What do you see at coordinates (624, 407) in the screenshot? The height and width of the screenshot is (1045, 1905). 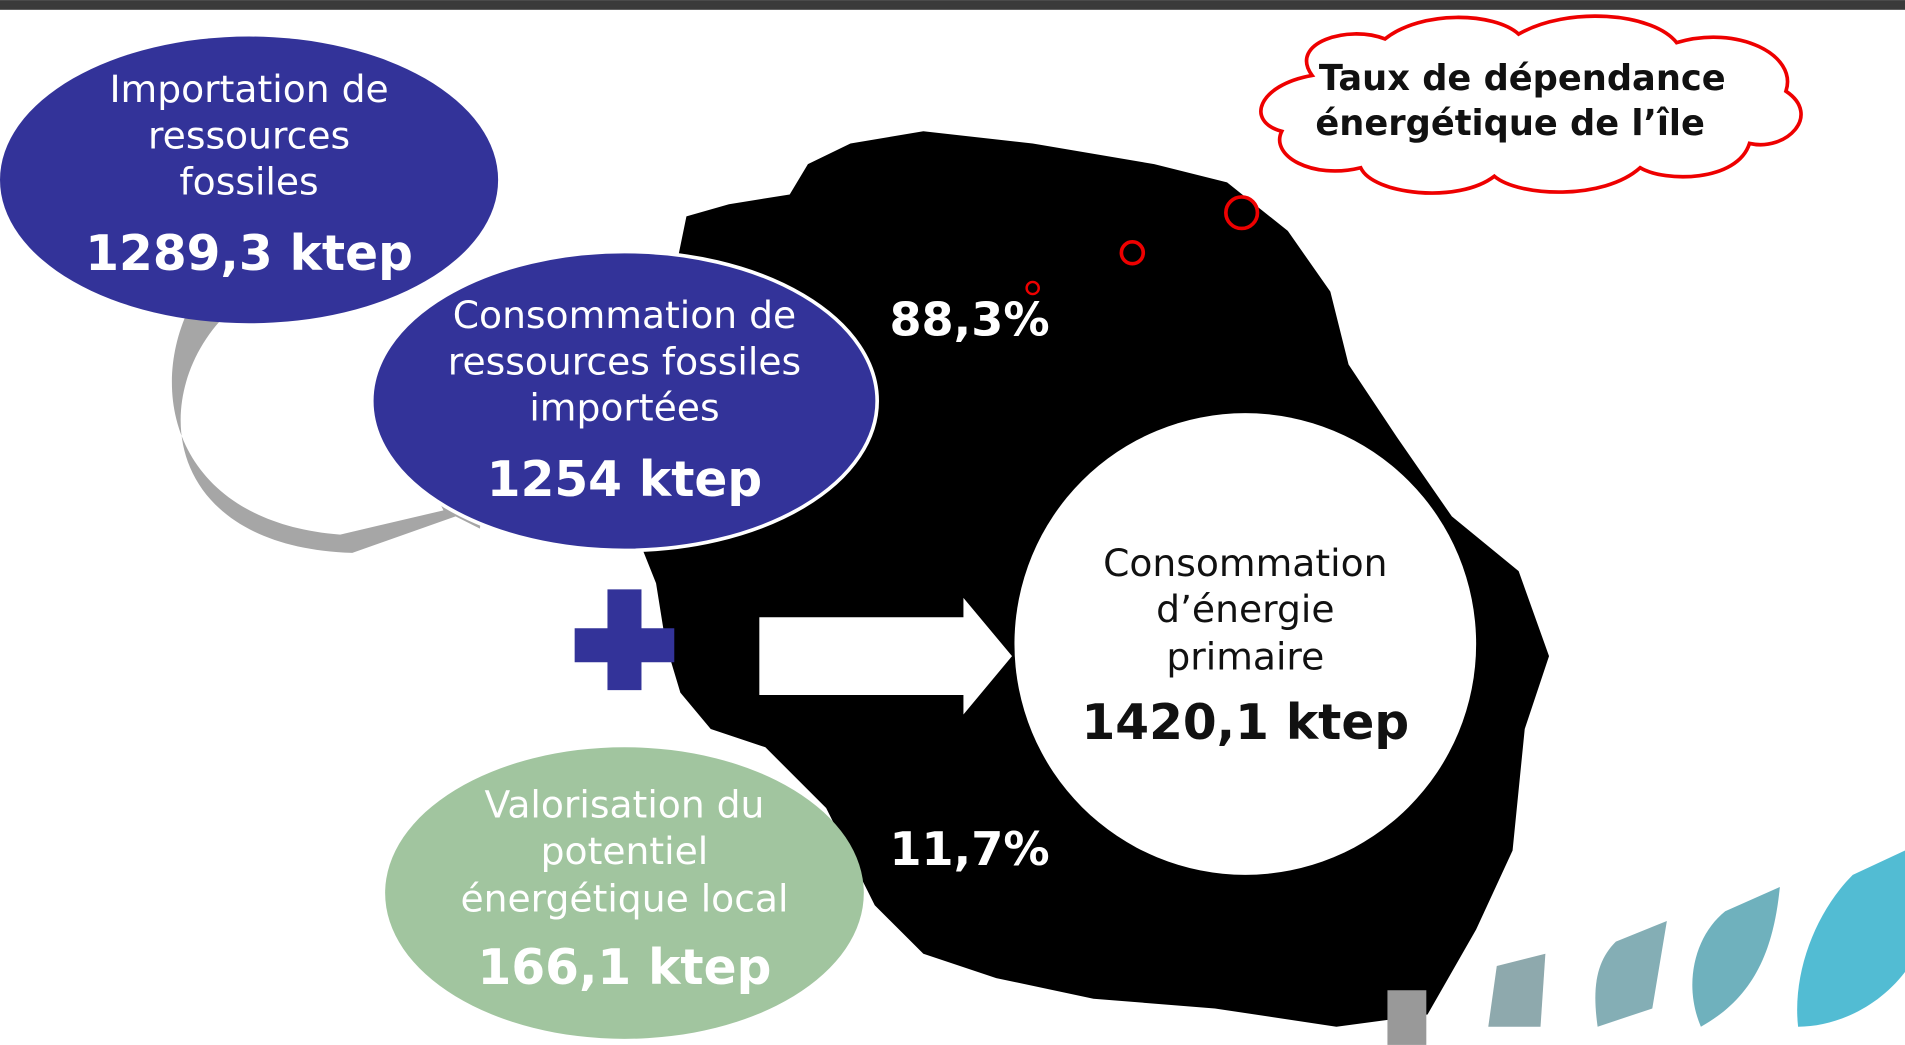 I see `node-label: importées` at bounding box center [624, 407].